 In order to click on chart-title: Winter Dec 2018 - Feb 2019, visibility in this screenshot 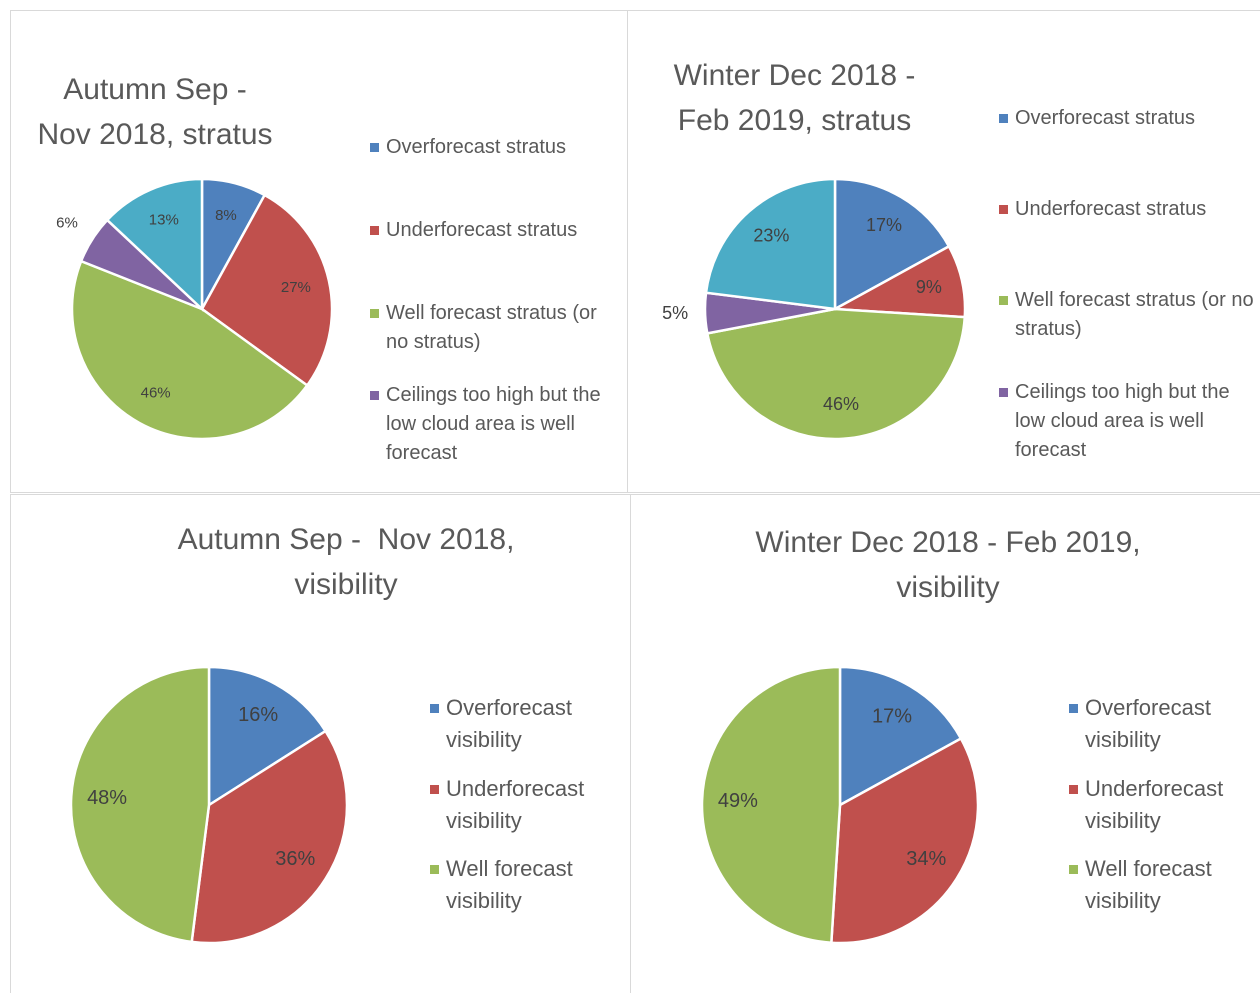, I will do `click(952, 565)`.